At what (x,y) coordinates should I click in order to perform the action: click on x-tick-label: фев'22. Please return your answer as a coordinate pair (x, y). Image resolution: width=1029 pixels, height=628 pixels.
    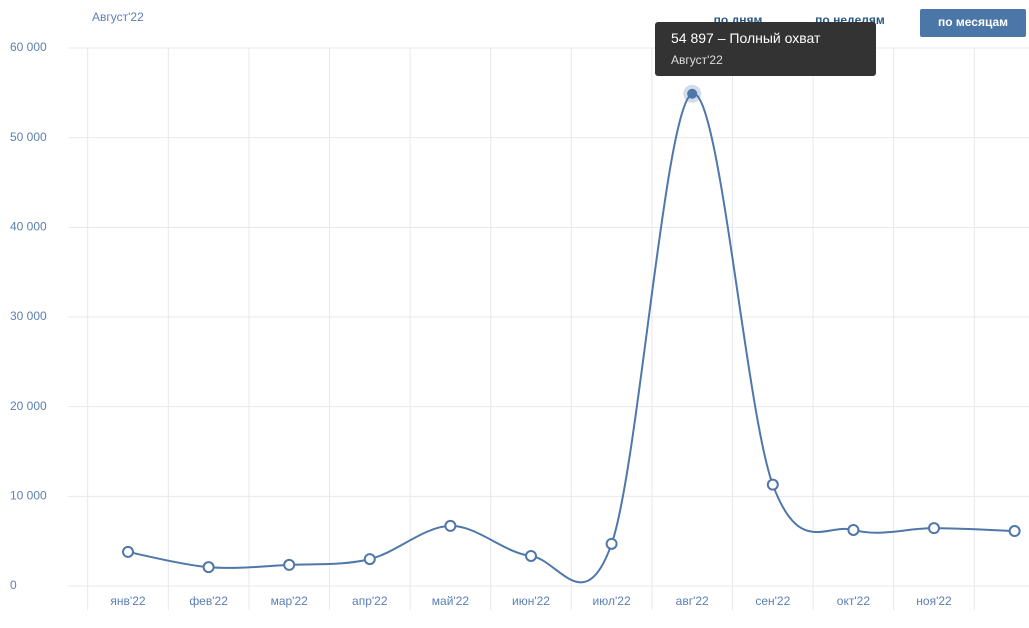
    Looking at the image, I should click on (208, 601).